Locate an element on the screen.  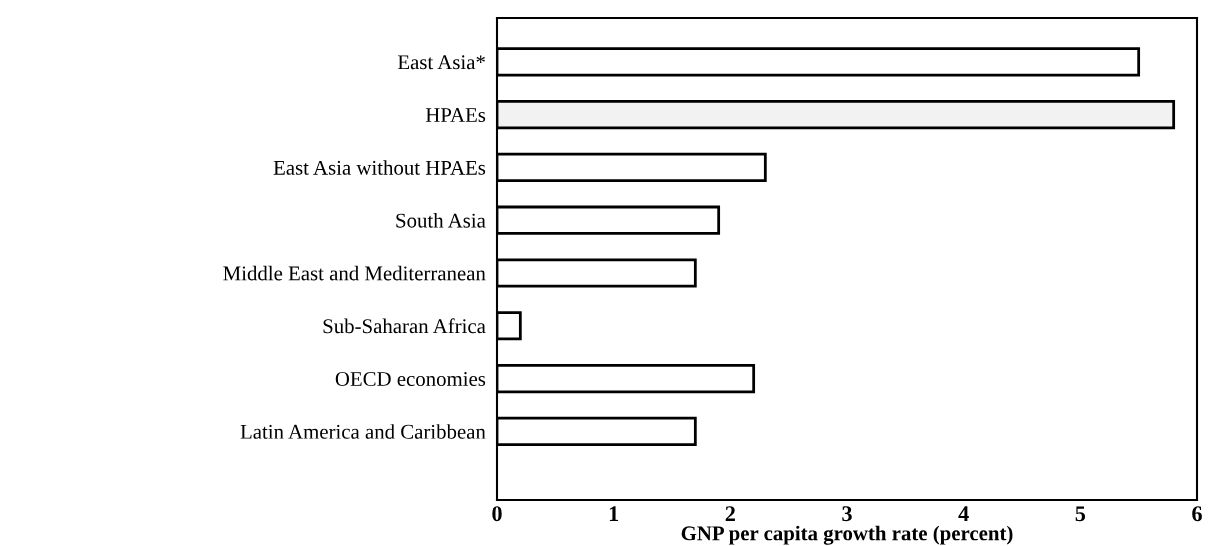
y-tick-label: Sub-Saharan Africa is located at coordinates (404, 326).